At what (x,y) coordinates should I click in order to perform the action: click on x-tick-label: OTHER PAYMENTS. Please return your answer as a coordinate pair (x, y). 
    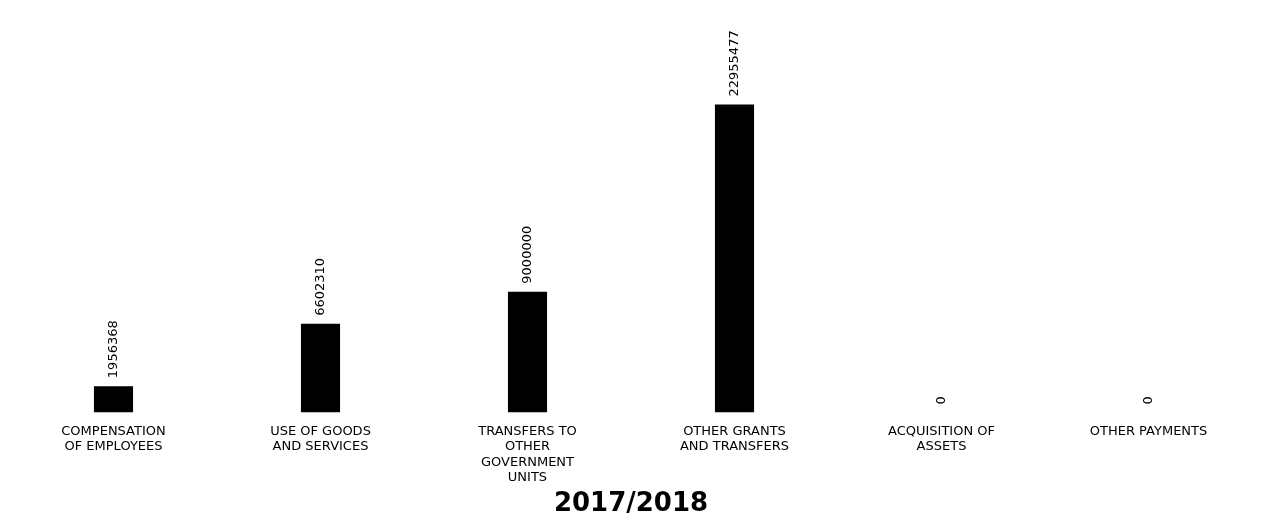
    Looking at the image, I should click on (1148, 430).